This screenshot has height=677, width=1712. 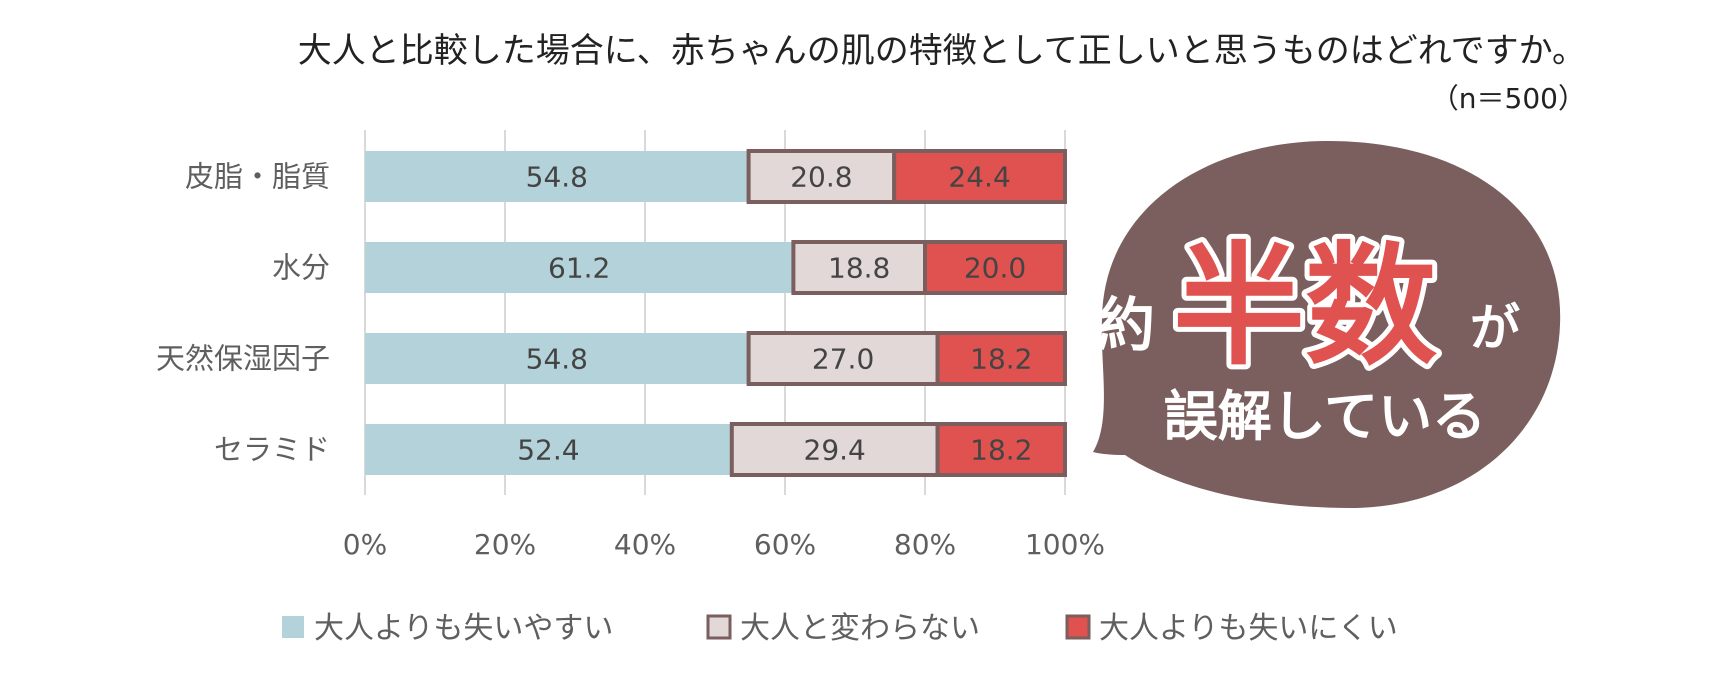 What do you see at coordinates (724, 544) in the screenshot?
I see `x-axis-tick-labels: 0% 20% 40% 60% 80% 100%` at bounding box center [724, 544].